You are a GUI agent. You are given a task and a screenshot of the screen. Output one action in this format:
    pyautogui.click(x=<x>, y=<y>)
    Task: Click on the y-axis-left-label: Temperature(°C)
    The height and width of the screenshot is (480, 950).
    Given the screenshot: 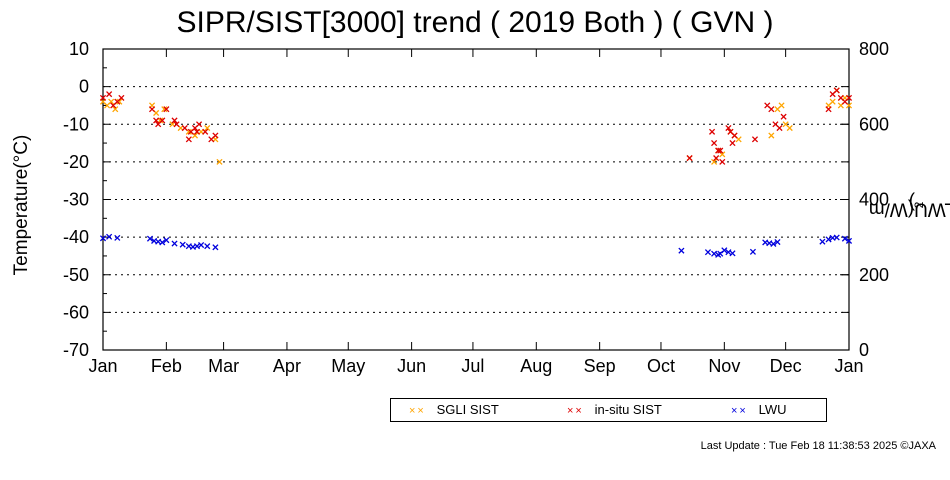 What is the action you would take?
    pyautogui.click(x=21, y=205)
    